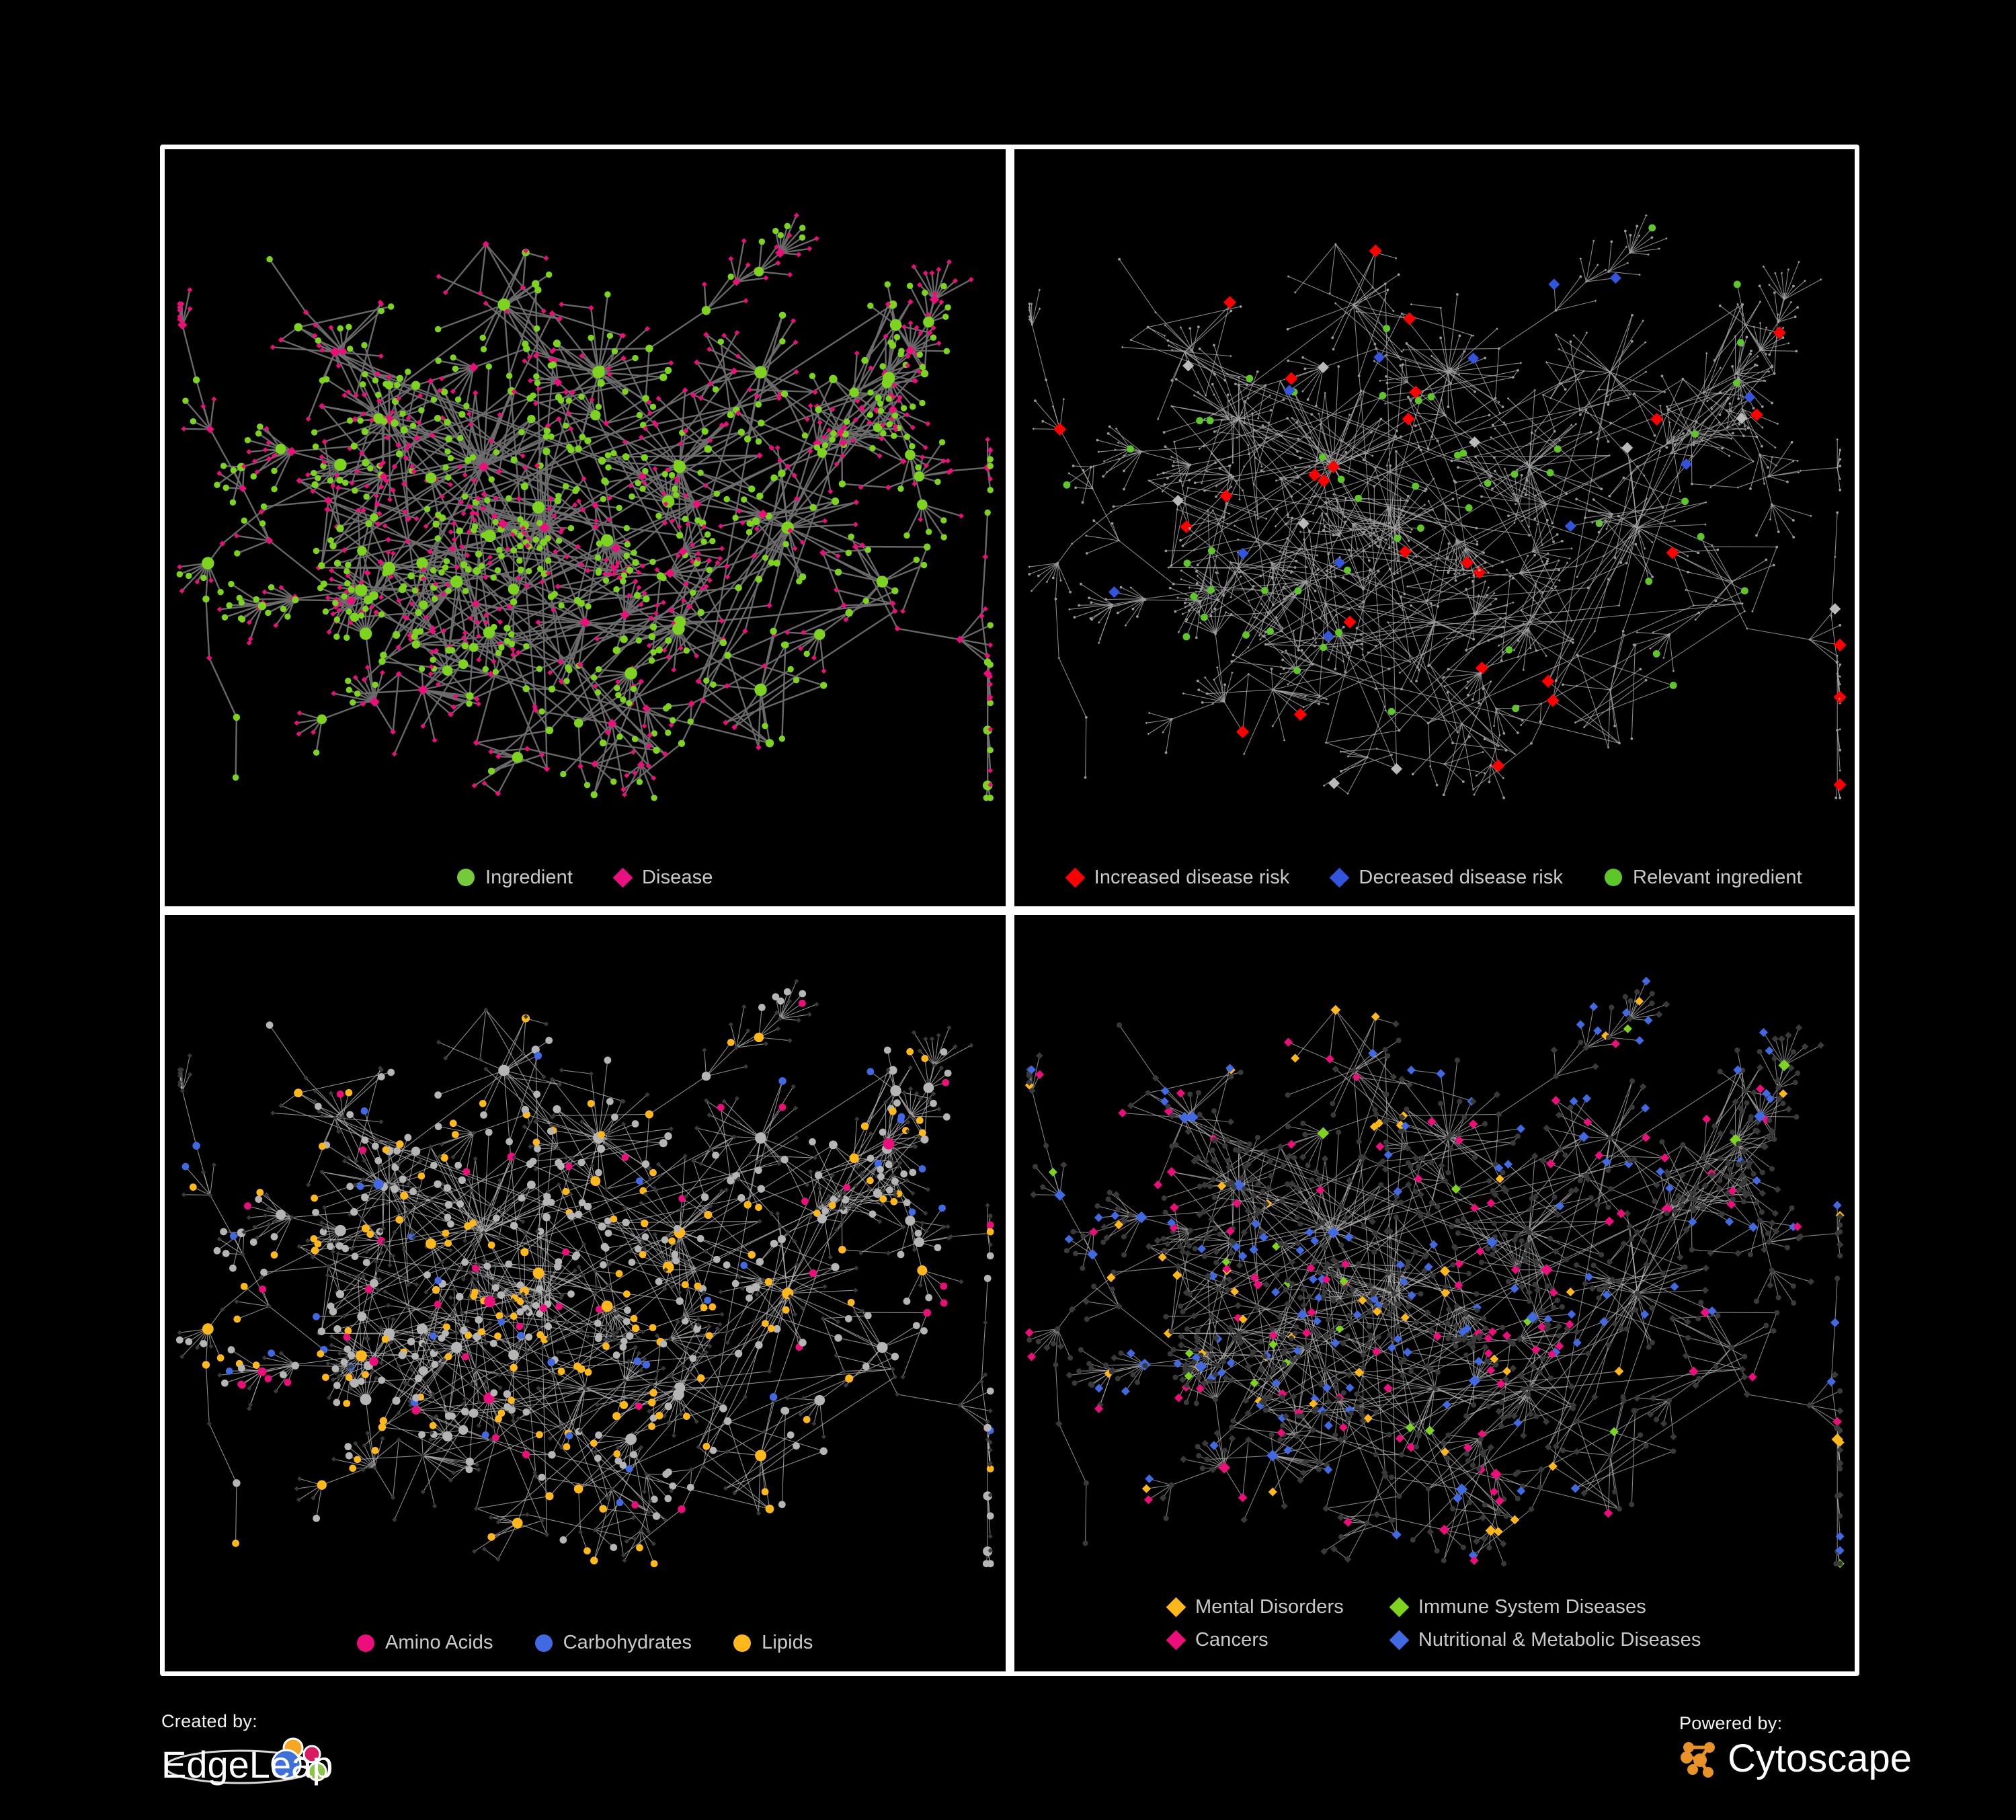 This screenshot has height=1820, width=2016. I want to click on legend-item-ingredient: Ingredient, so click(515, 878).